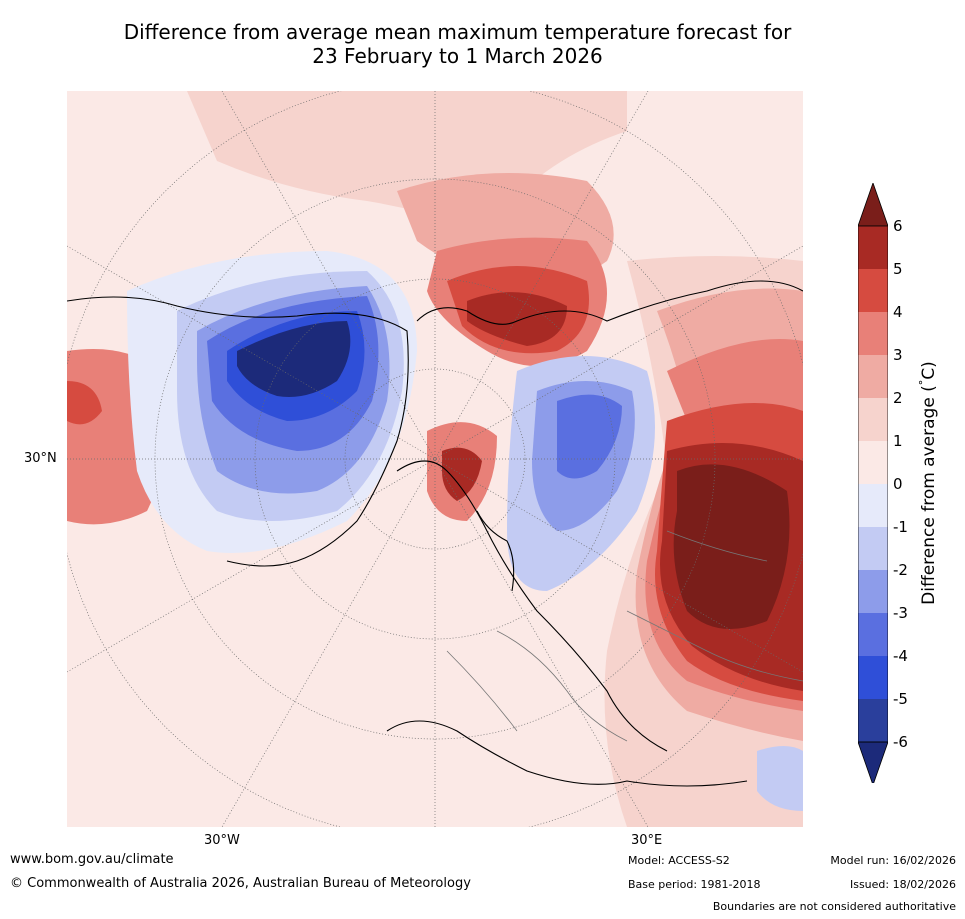 This screenshot has height=919, width=965. Describe the element at coordinates (900, 527) in the screenshot. I see `colorbar-tick-label: -1` at that location.